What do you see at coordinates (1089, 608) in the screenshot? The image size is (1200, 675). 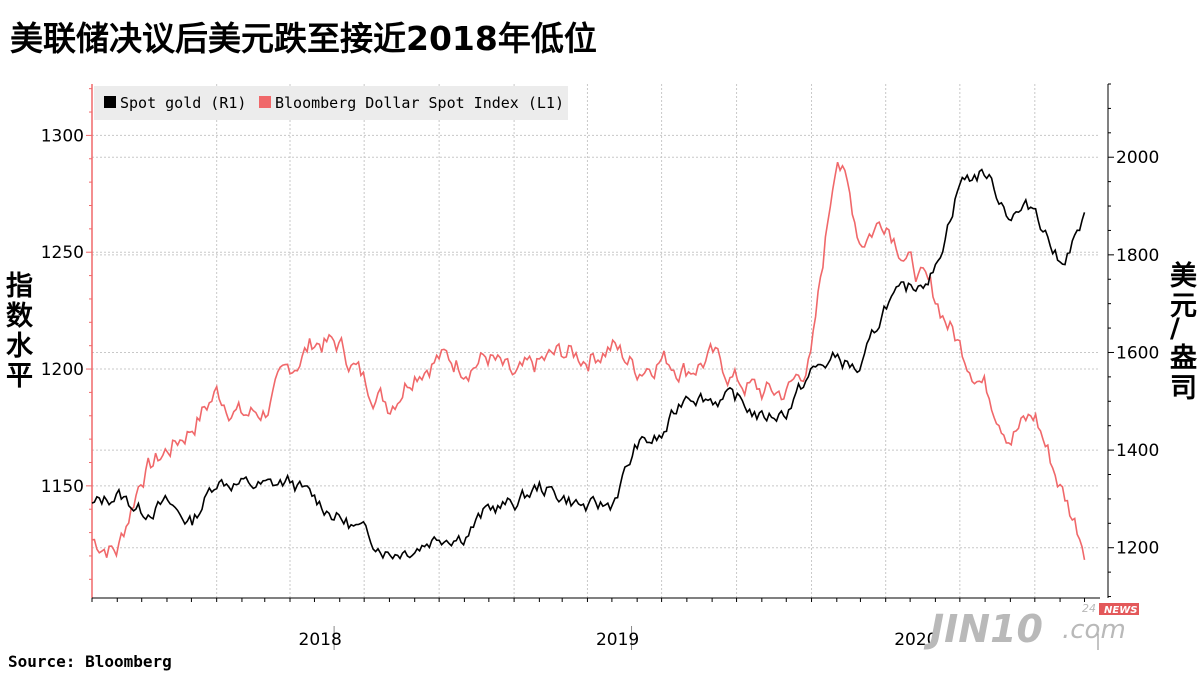 I see `watermark-badge-number: 24` at bounding box center [1089, 608].